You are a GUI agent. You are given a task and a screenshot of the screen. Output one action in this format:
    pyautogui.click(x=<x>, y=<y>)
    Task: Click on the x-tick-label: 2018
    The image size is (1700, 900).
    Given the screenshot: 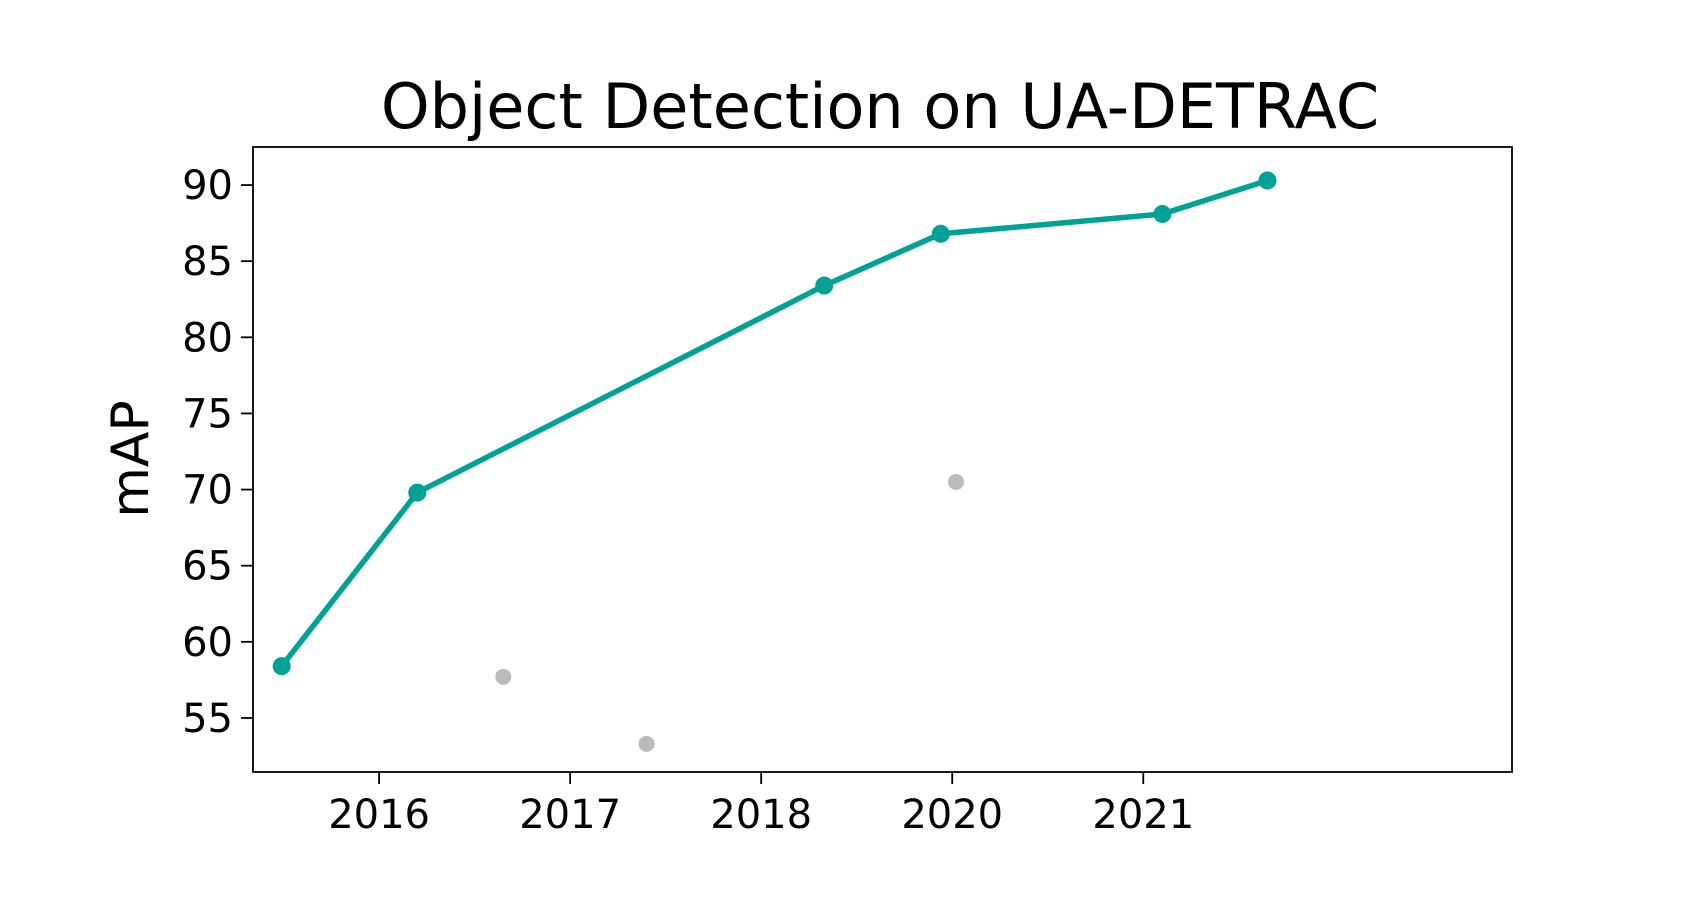 What is the action you would take?
    pyautogui.click(x=761, y=815)
    